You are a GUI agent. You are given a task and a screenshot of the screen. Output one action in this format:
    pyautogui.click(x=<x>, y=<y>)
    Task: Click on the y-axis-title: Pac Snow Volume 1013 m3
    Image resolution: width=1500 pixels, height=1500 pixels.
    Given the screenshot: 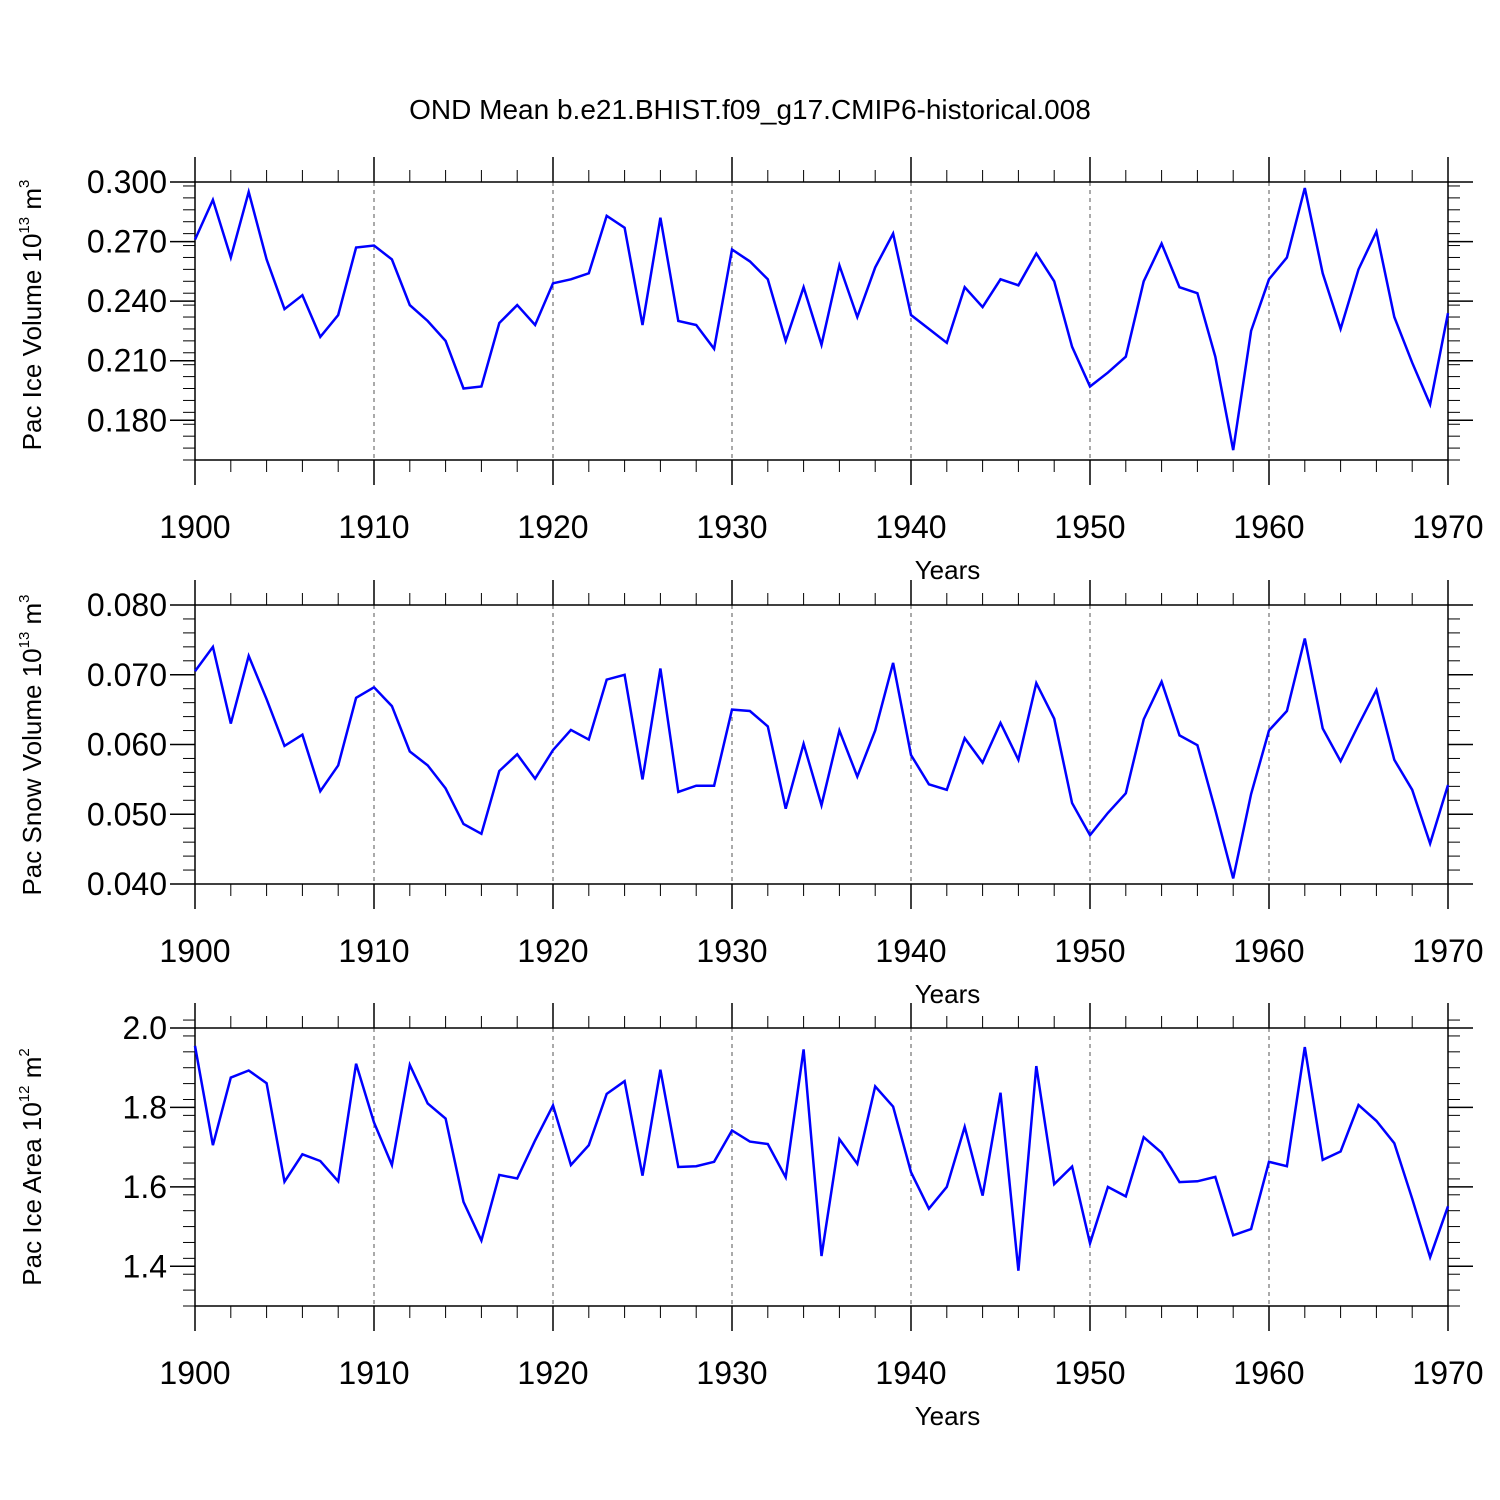 What is the action you would take?
    pyautogui.click(x=31, y=744)
    